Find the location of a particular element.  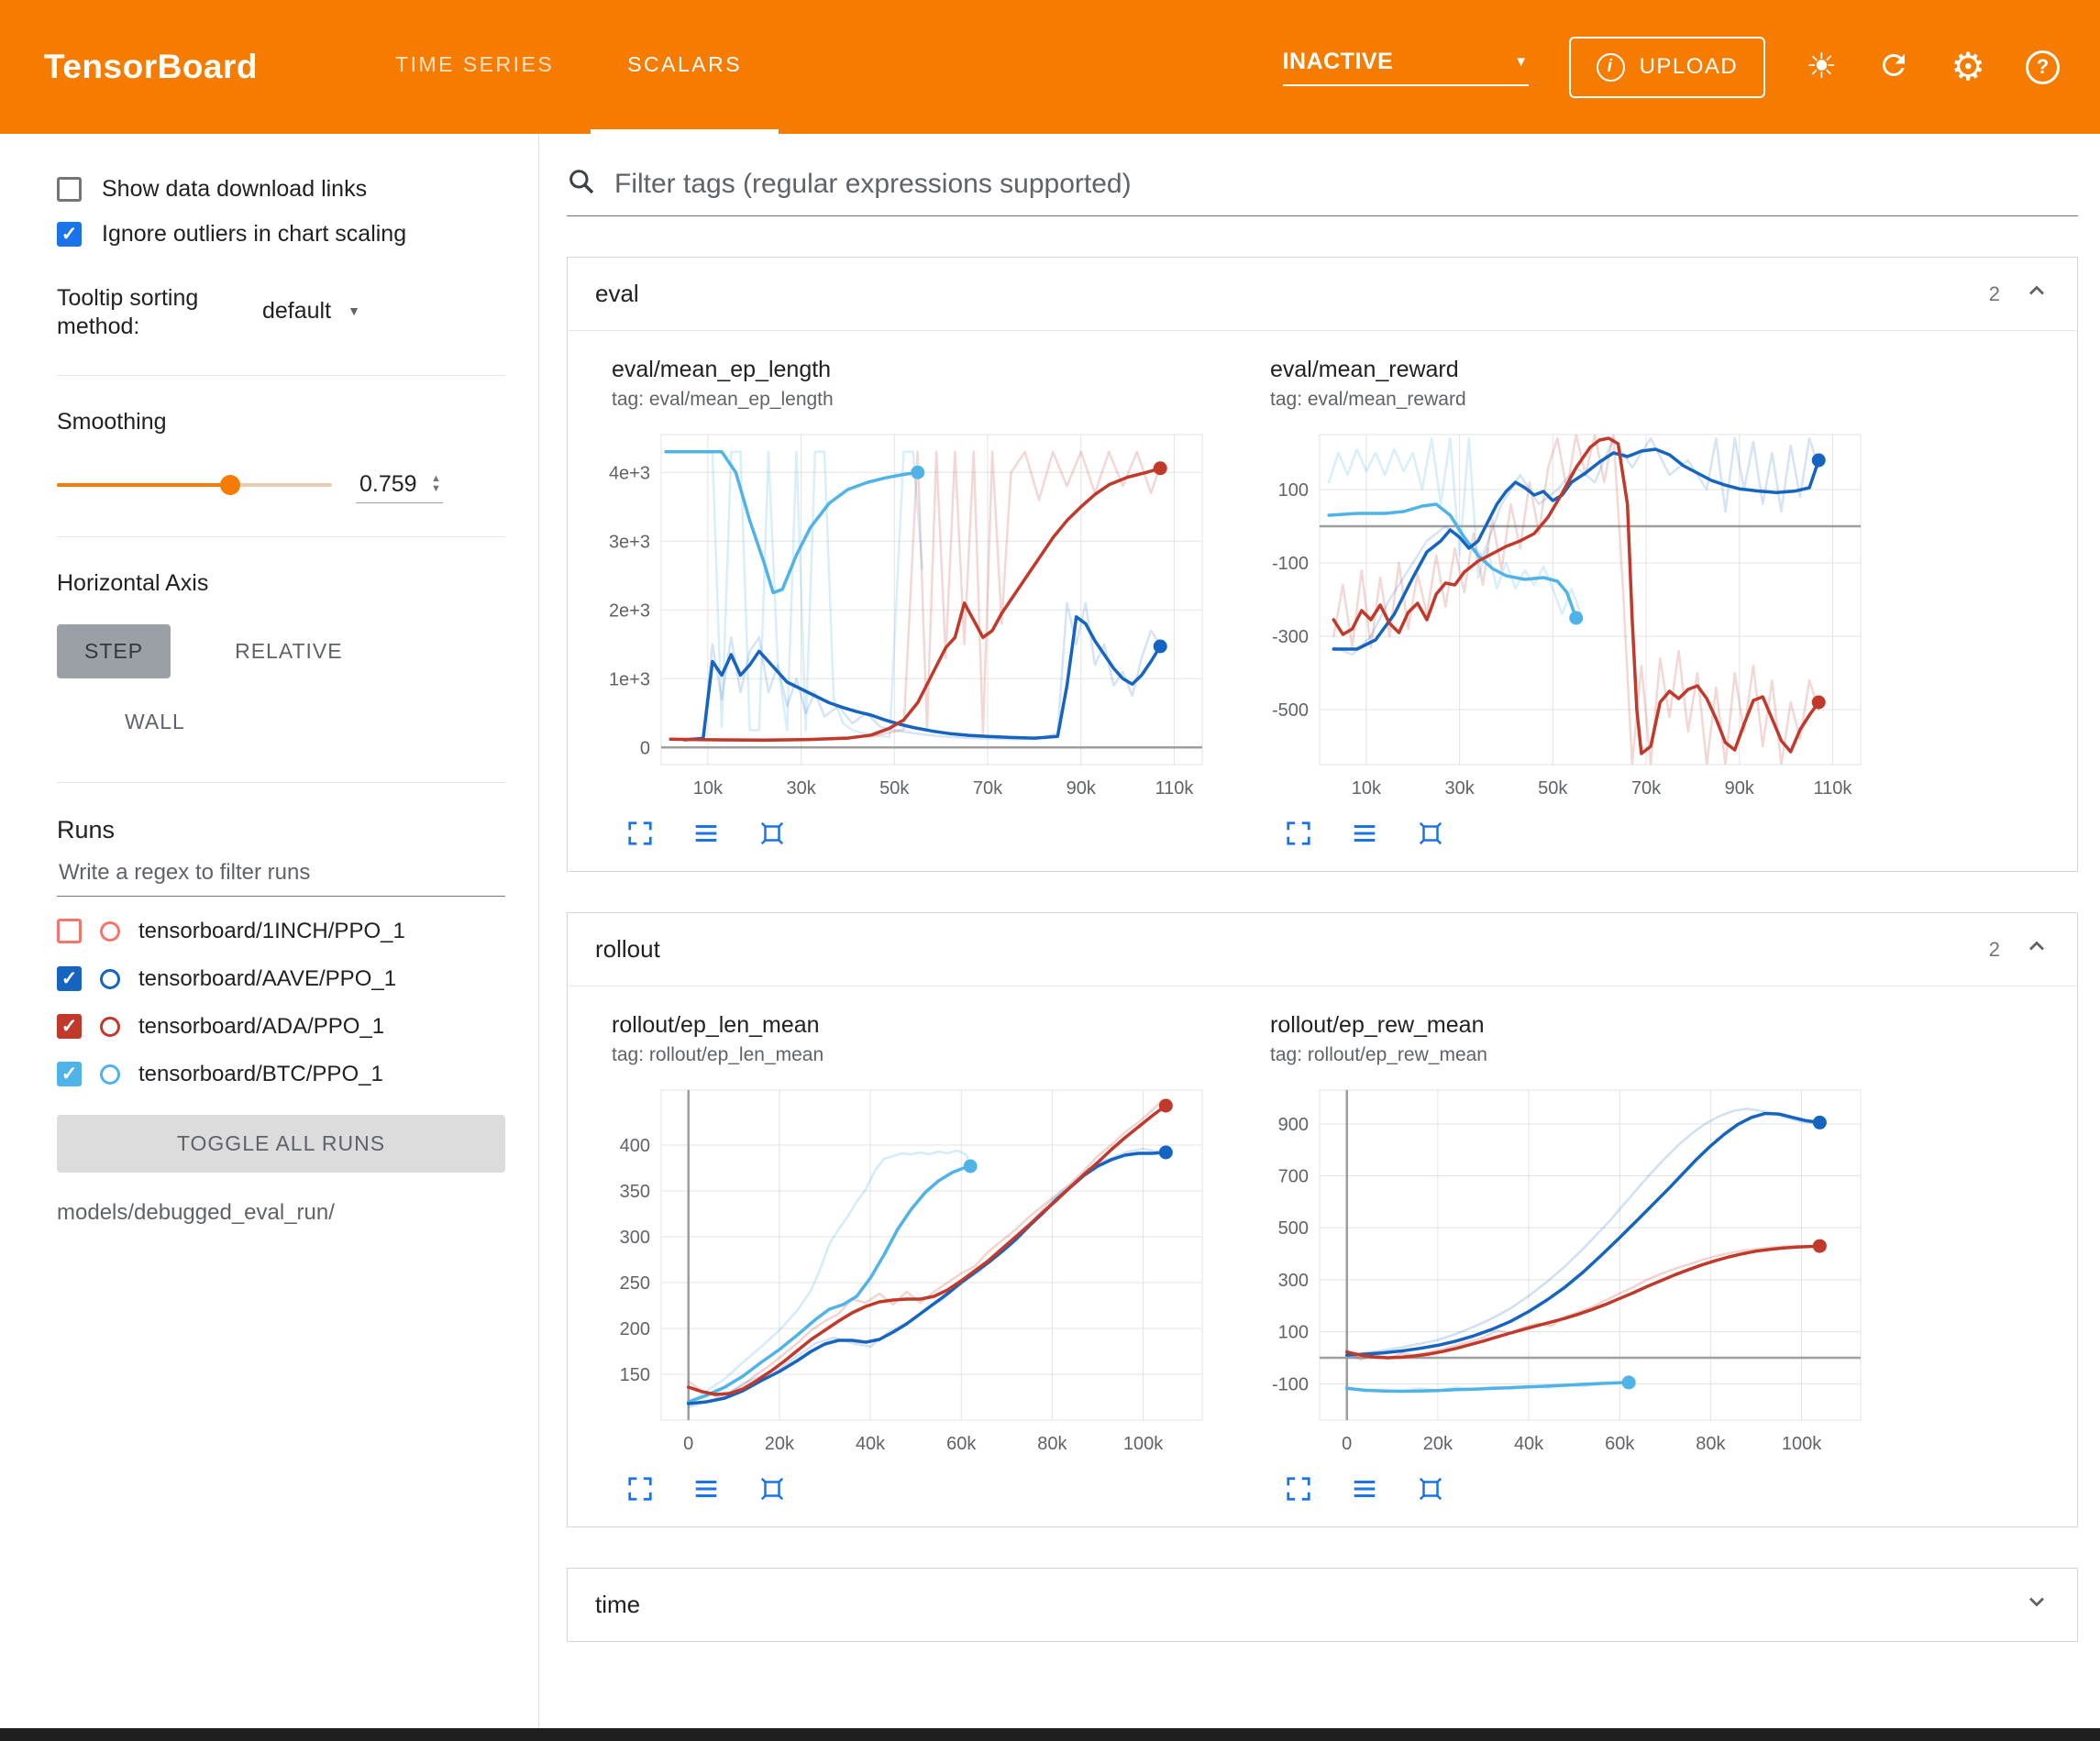

svg-text: 100 is located at coordinates (1293, 1333).